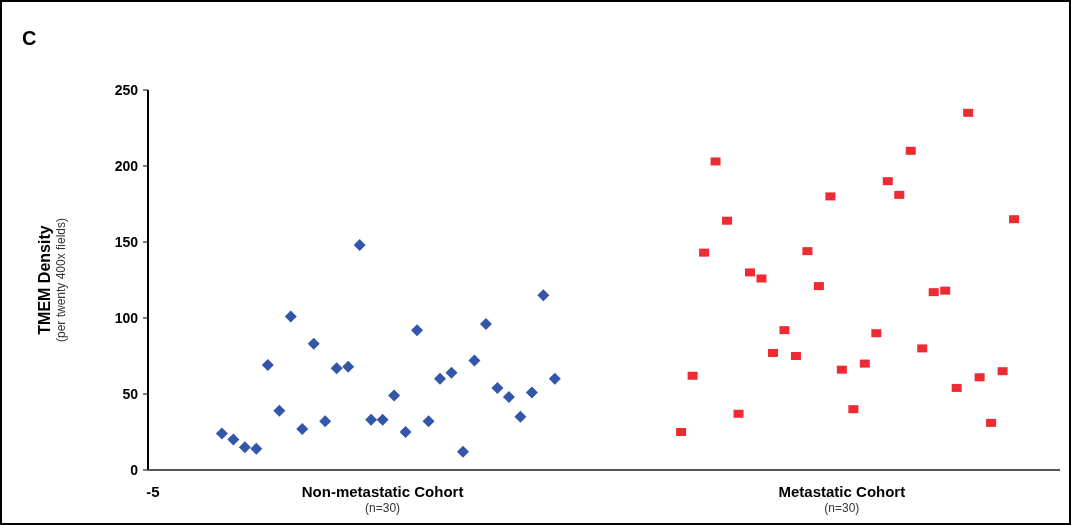 The height and width of the screenshot is (525, 1071). Describe the element at coordinates (134, 469) in the screenshot. I see `y-tick-label: 0` at that location.